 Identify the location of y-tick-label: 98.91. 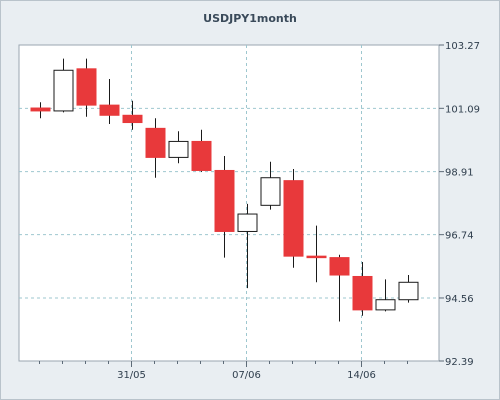
(459, 173).